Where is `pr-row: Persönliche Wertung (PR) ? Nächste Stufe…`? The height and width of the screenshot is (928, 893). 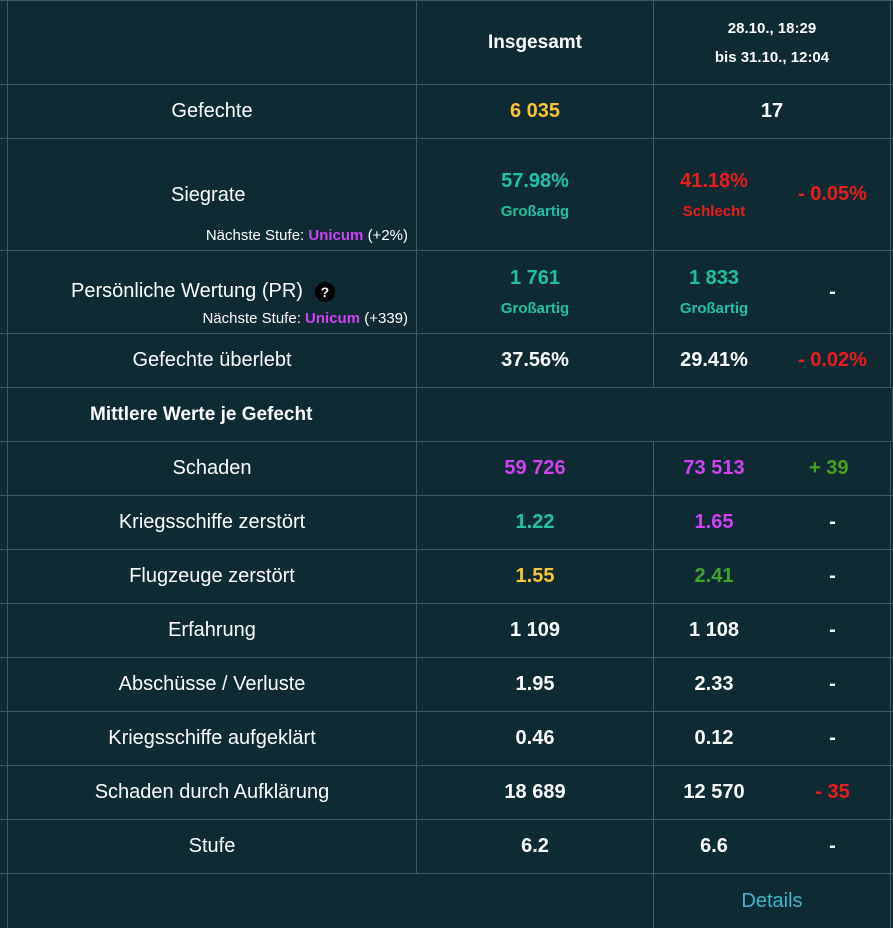 pr-row: Persönliche Wertung (PR) ? Nächste Stufe… is located at coordinates (446, 292).